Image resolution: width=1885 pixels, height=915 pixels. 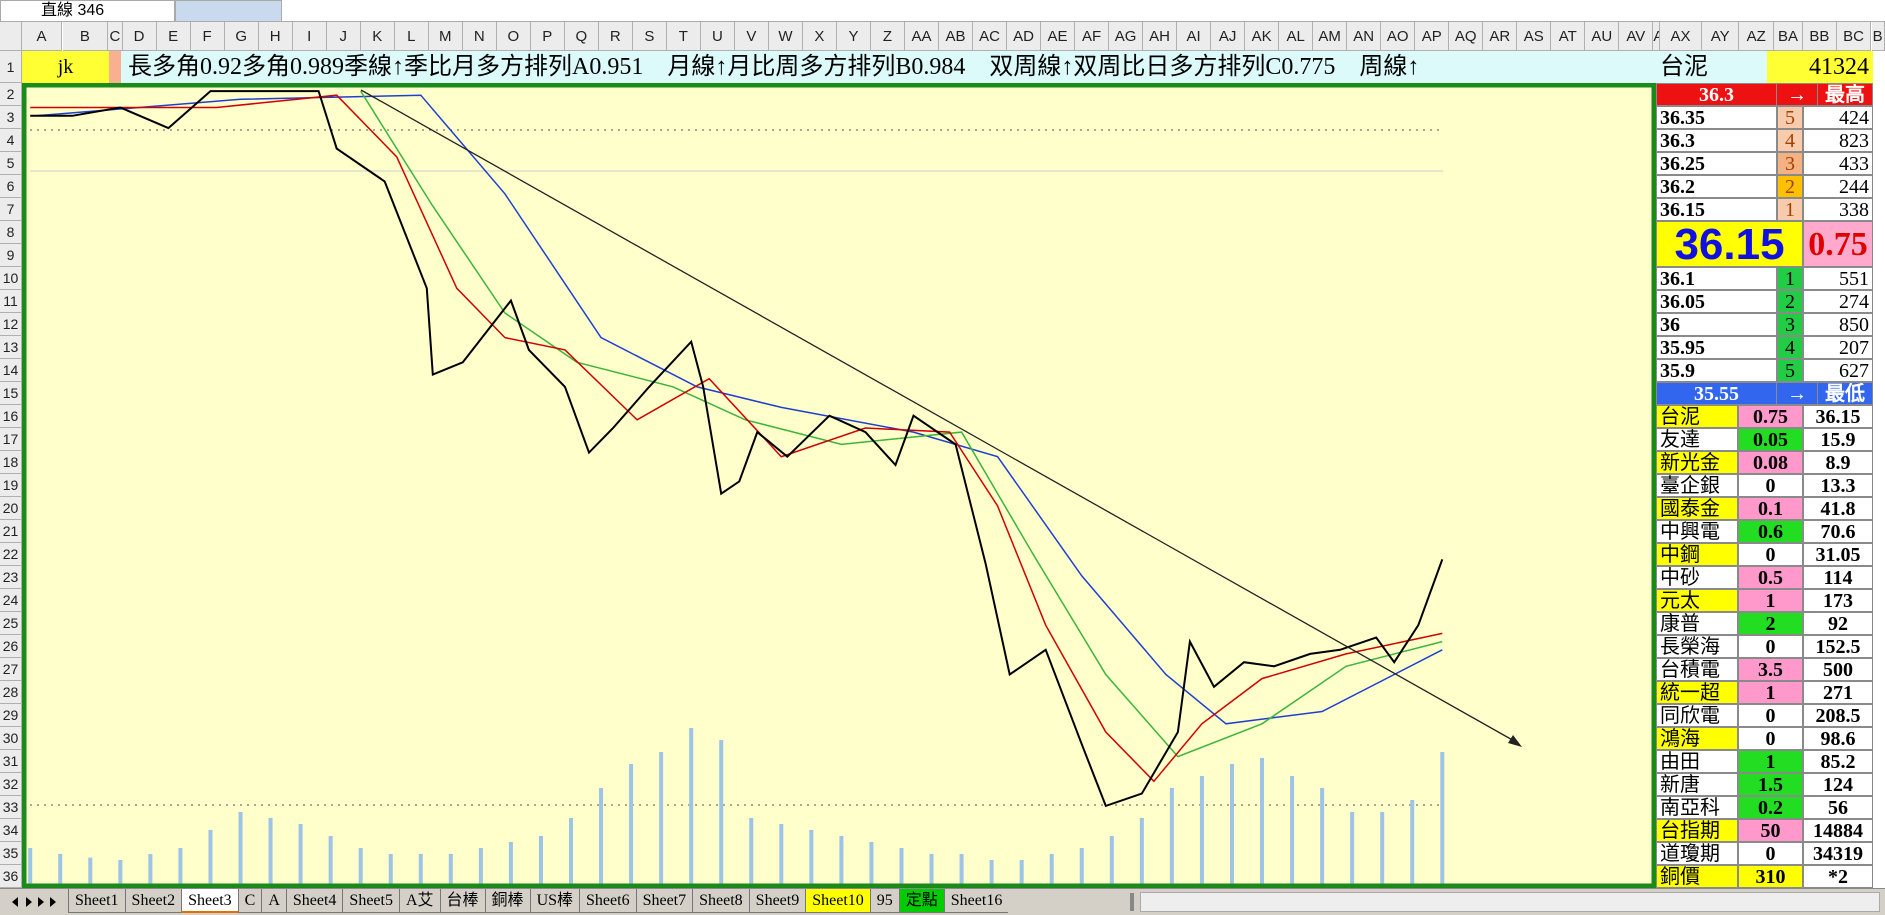 I want to click on stock-price: 70.6, so click(x=1838, y=531).